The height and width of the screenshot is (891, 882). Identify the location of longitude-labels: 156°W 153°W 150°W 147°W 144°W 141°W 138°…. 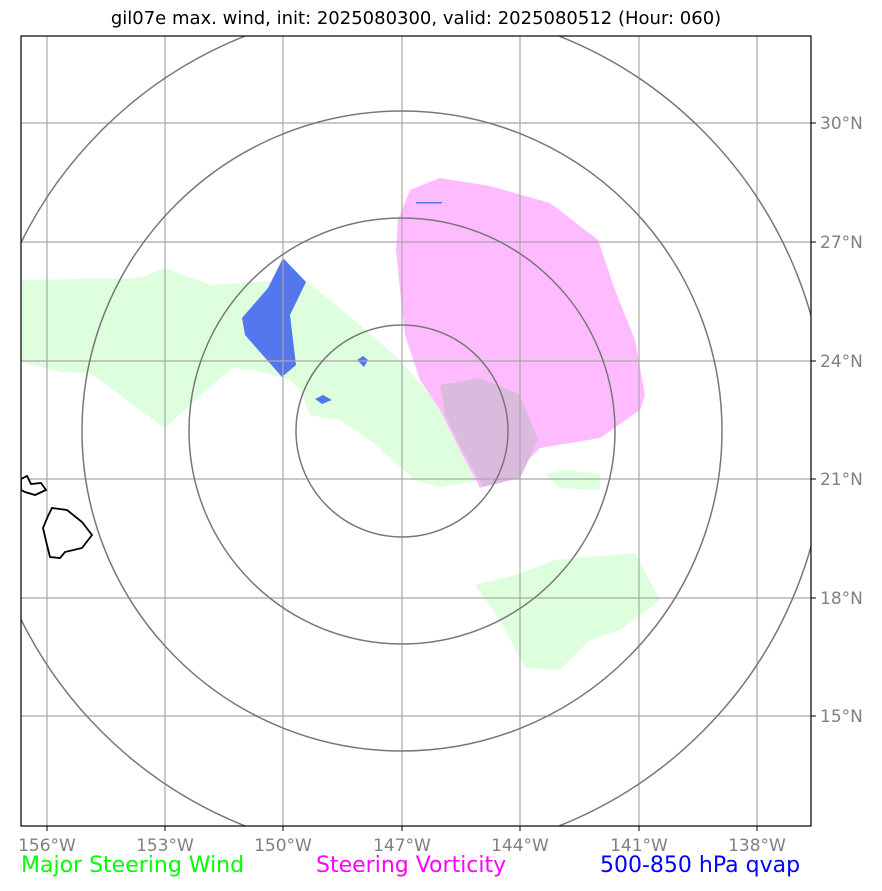
(402, 846).